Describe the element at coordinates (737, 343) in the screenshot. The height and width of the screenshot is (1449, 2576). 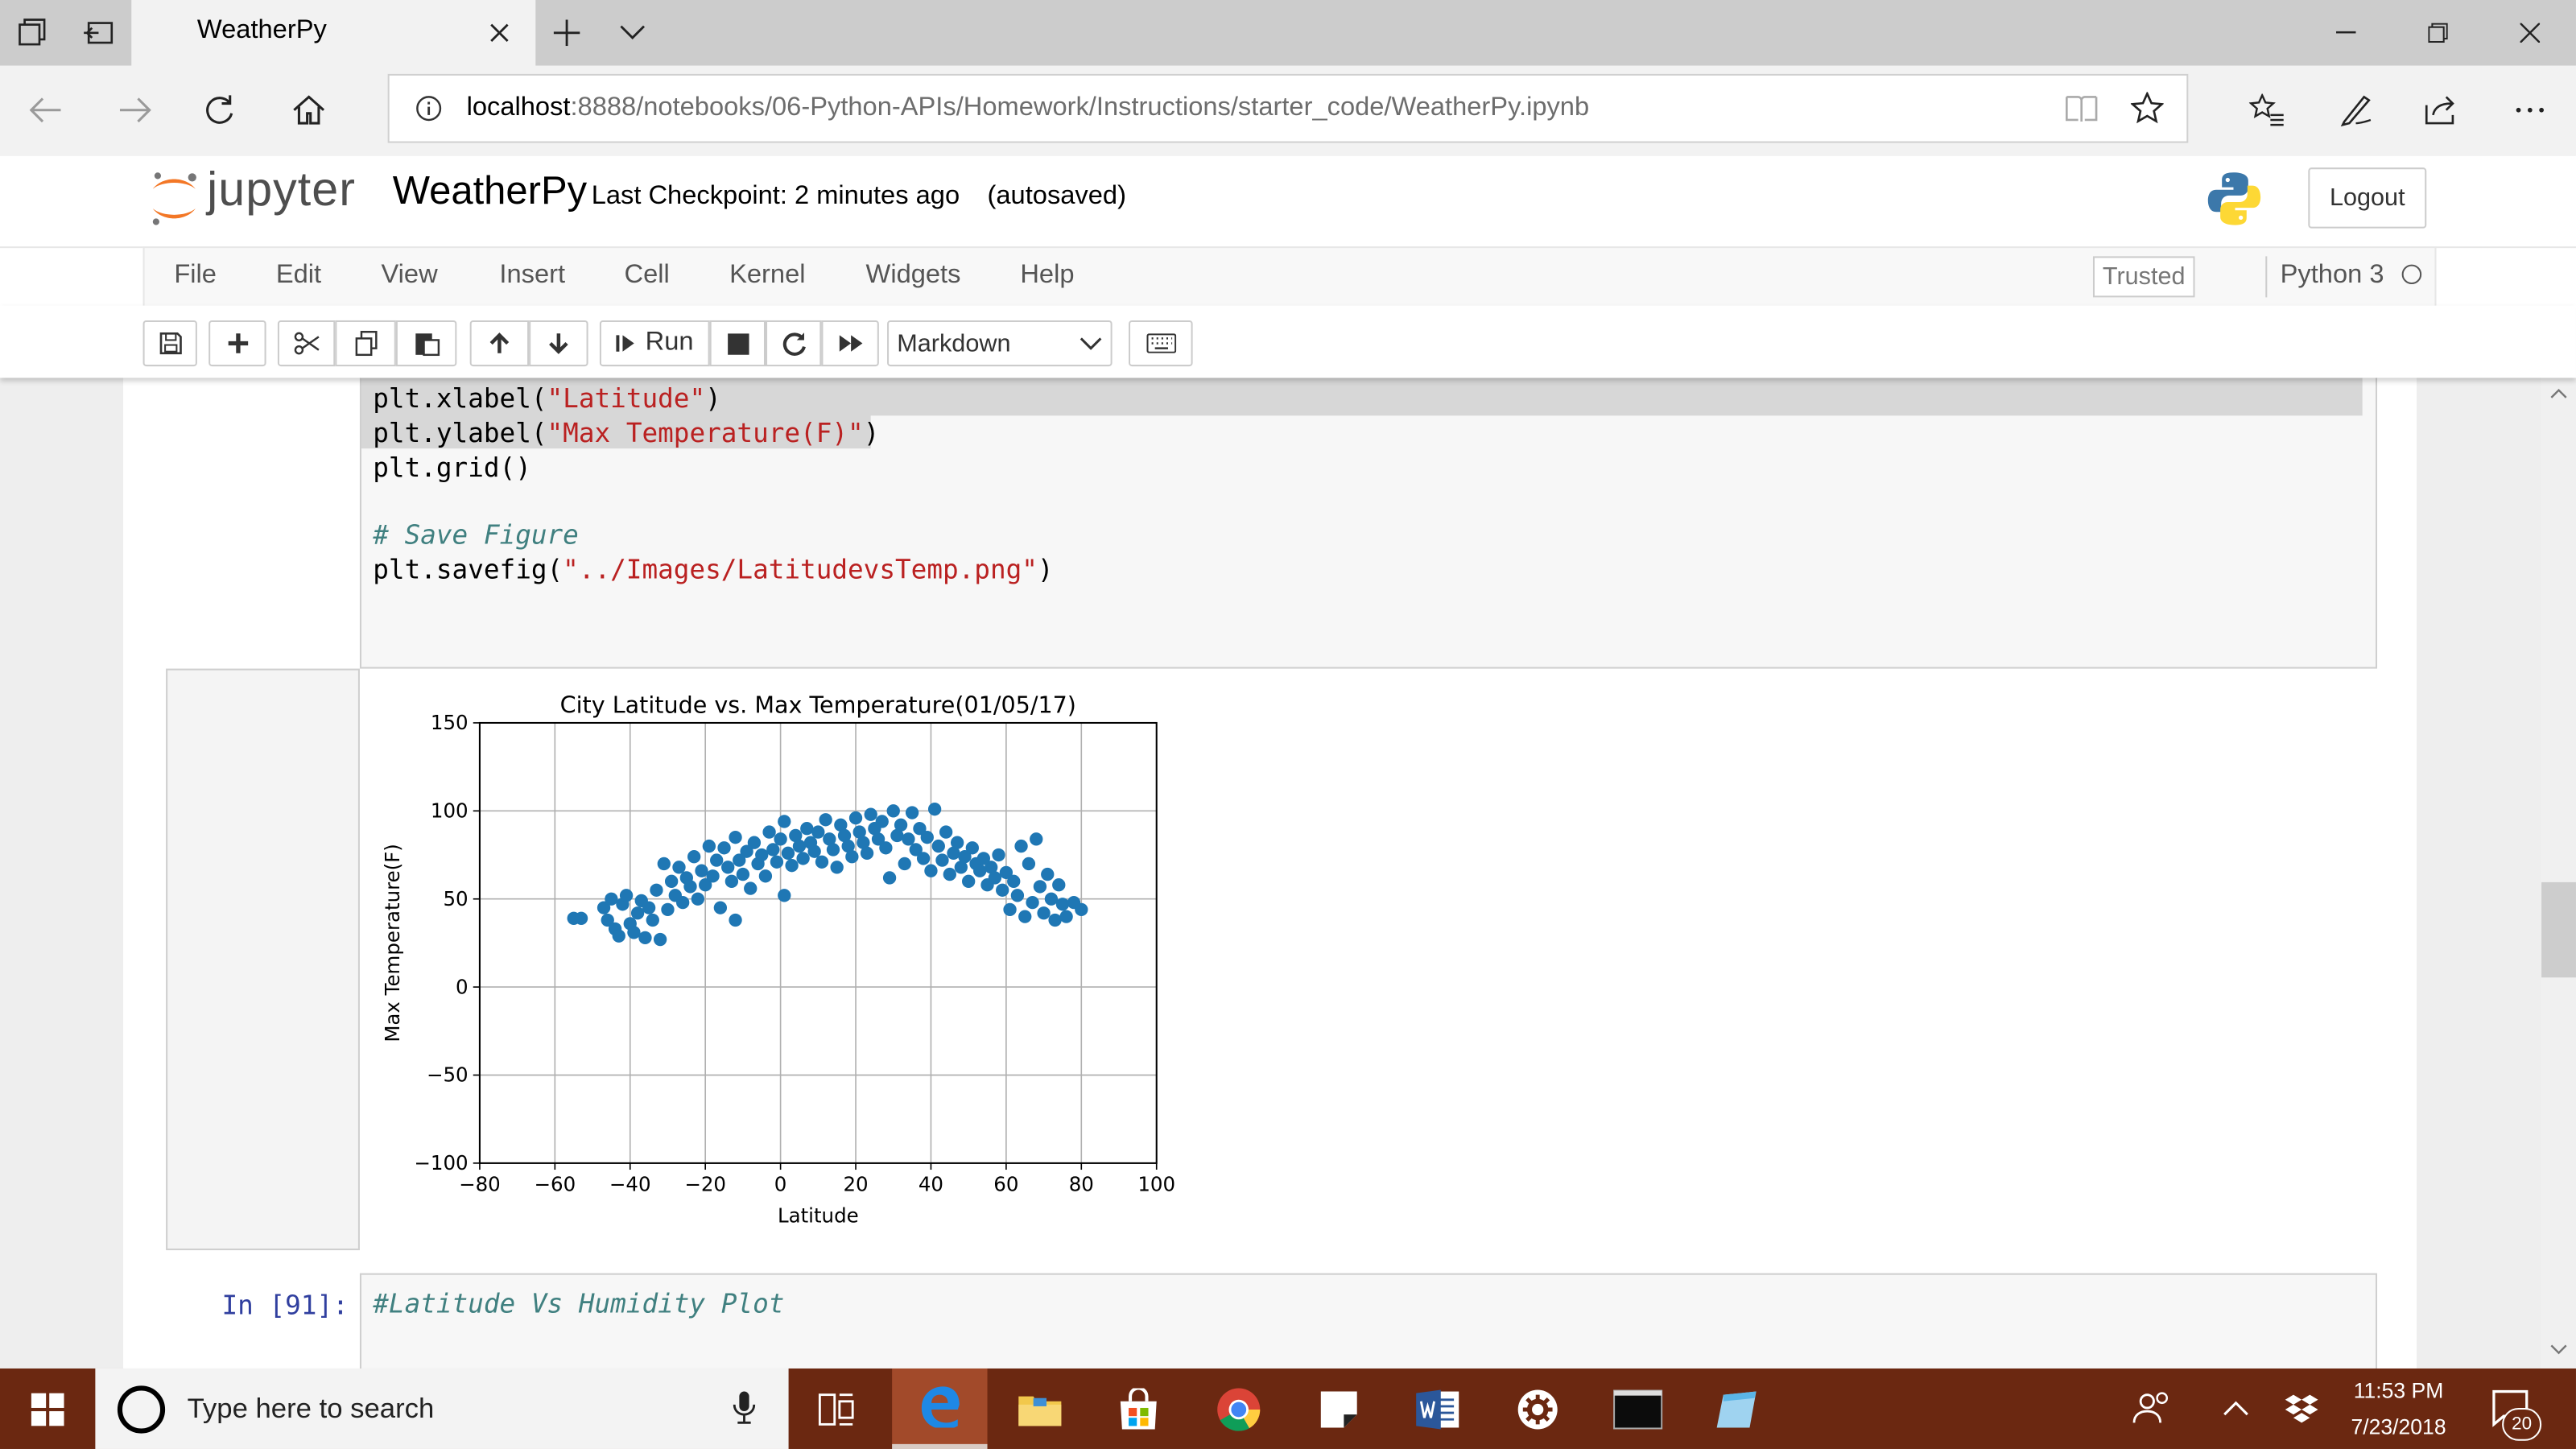
I see `interrupt-button` at that location.